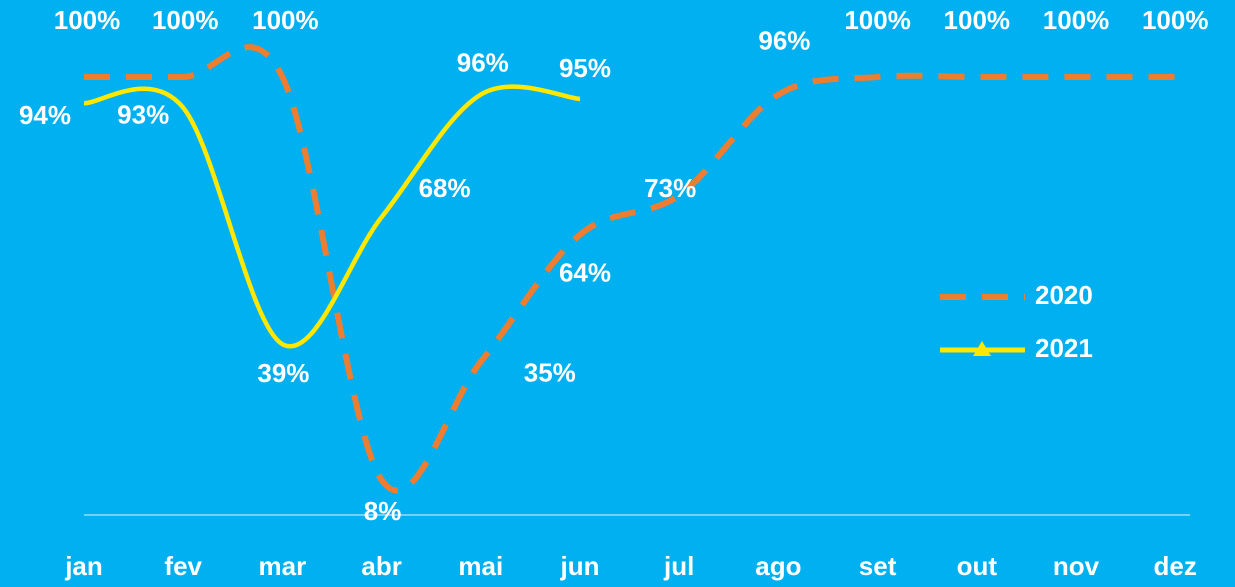 This screenshot has width=1235, height=587. What do you see at coordinates (550, 373) in the screenshot?
I see `data-label: 35%` at bounding box center [550, 373].